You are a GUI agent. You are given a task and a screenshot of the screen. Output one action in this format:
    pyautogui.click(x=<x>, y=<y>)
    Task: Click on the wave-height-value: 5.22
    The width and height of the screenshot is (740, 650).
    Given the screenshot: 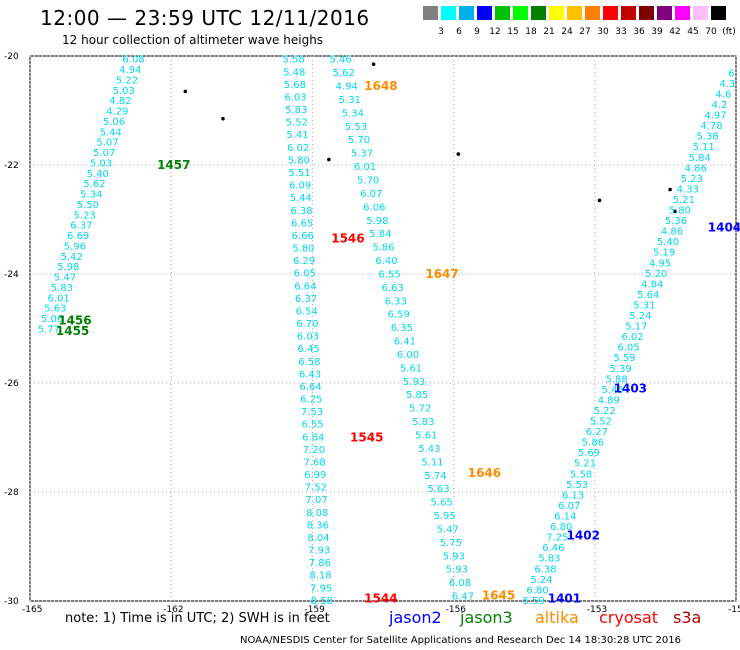 What is the action you would take?
    pyautogui.click(x=127, y=80)
    